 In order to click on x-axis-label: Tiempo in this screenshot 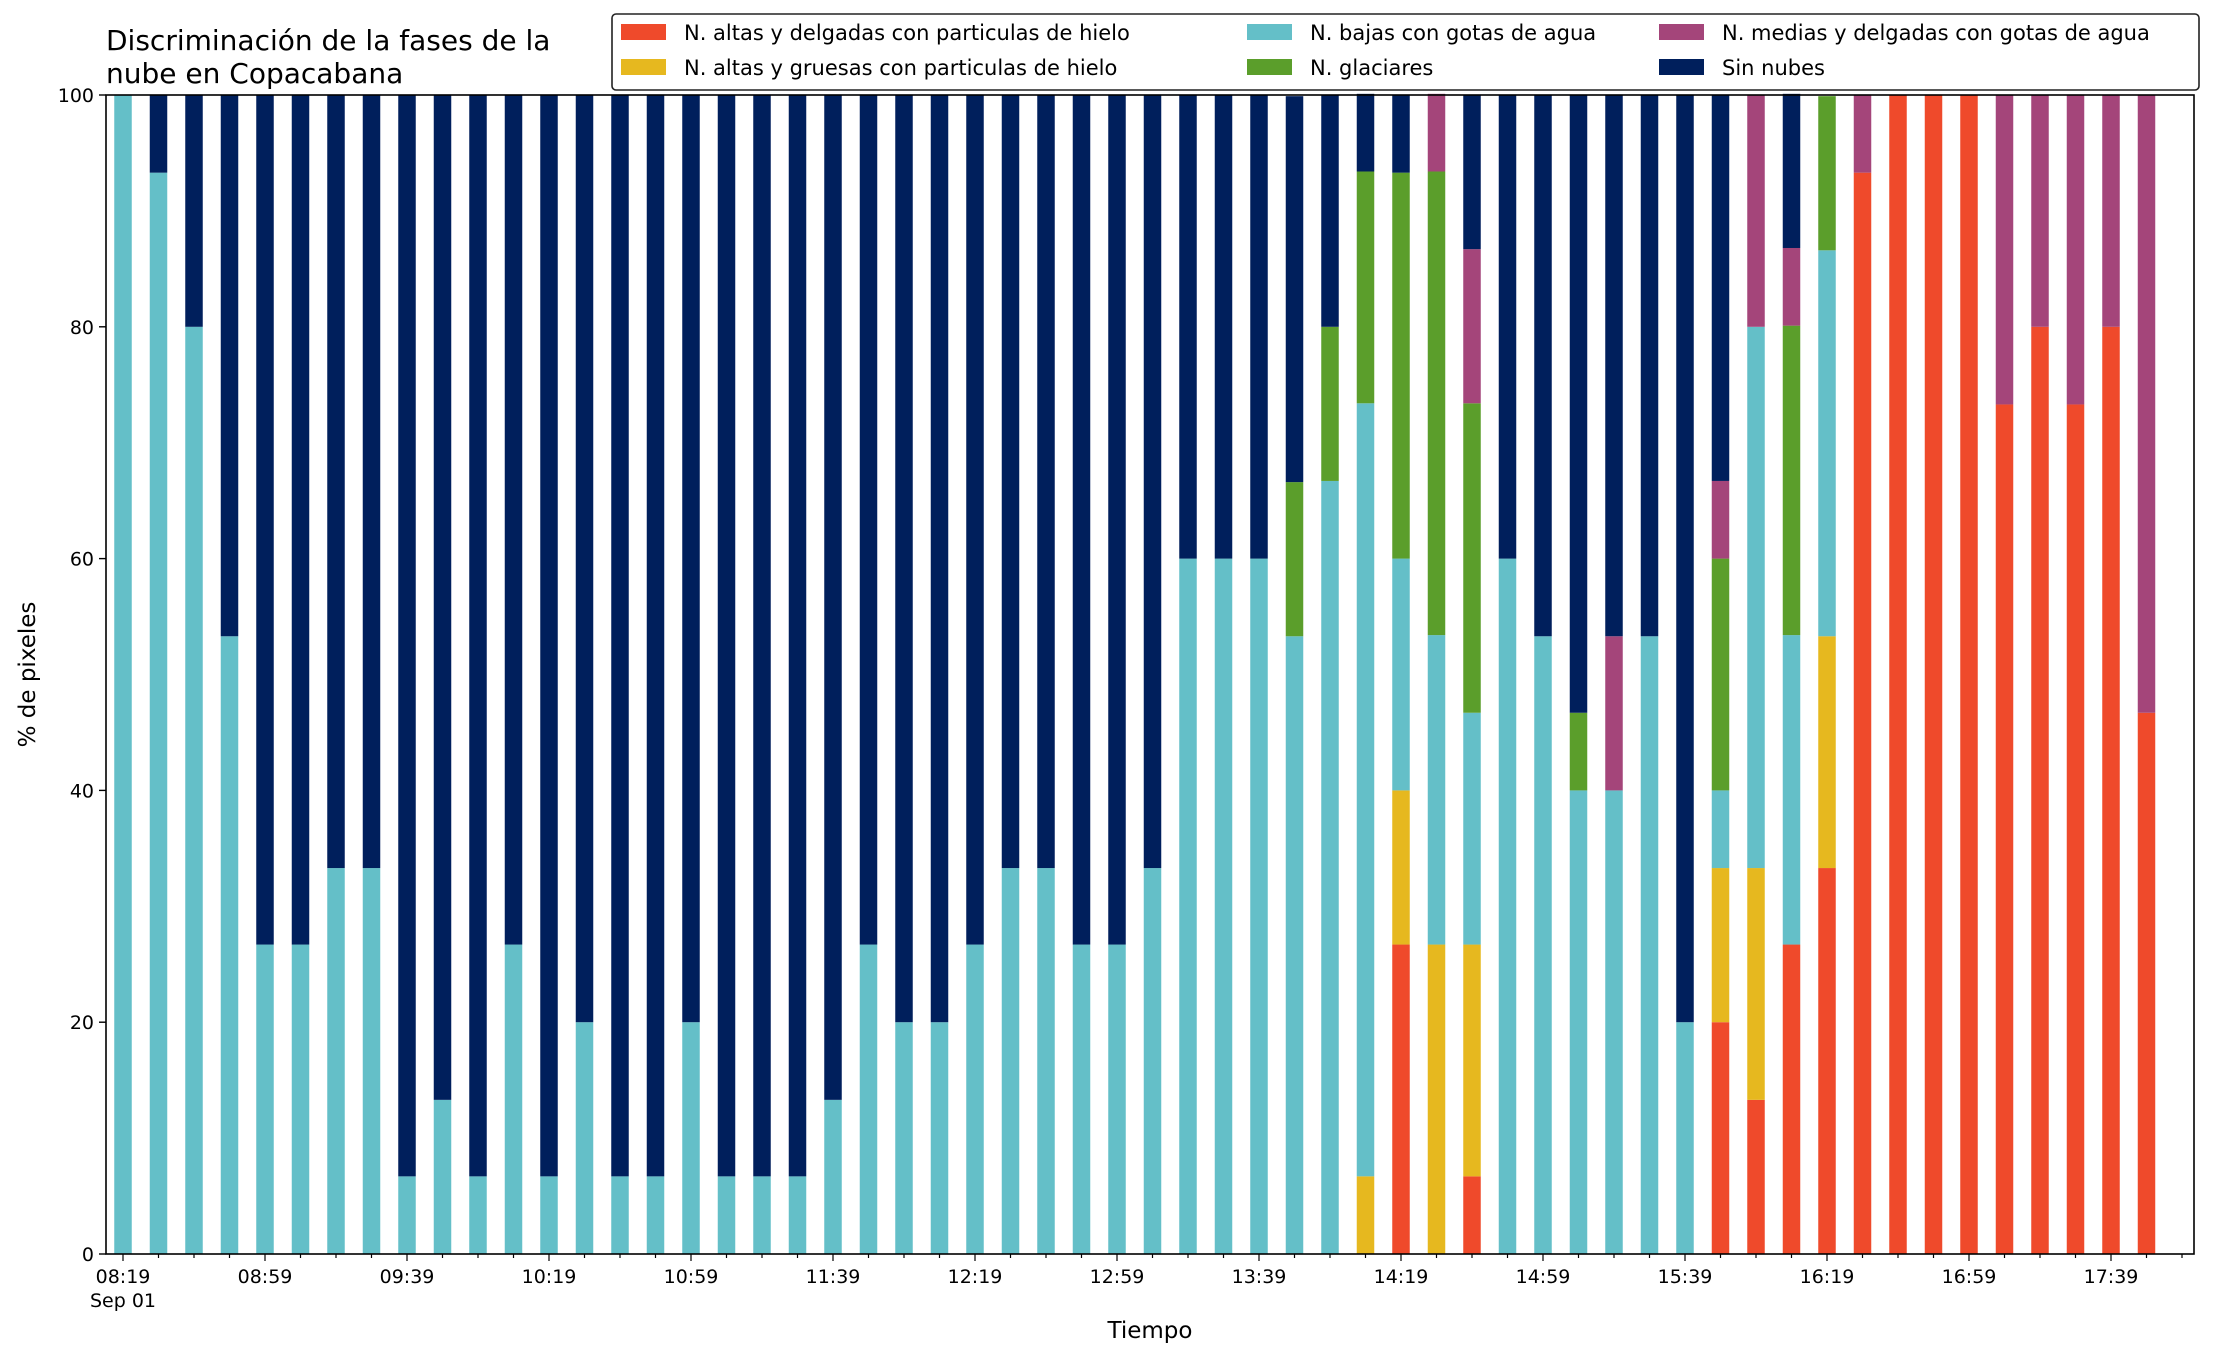, I will do `click(1150, 1331)`.